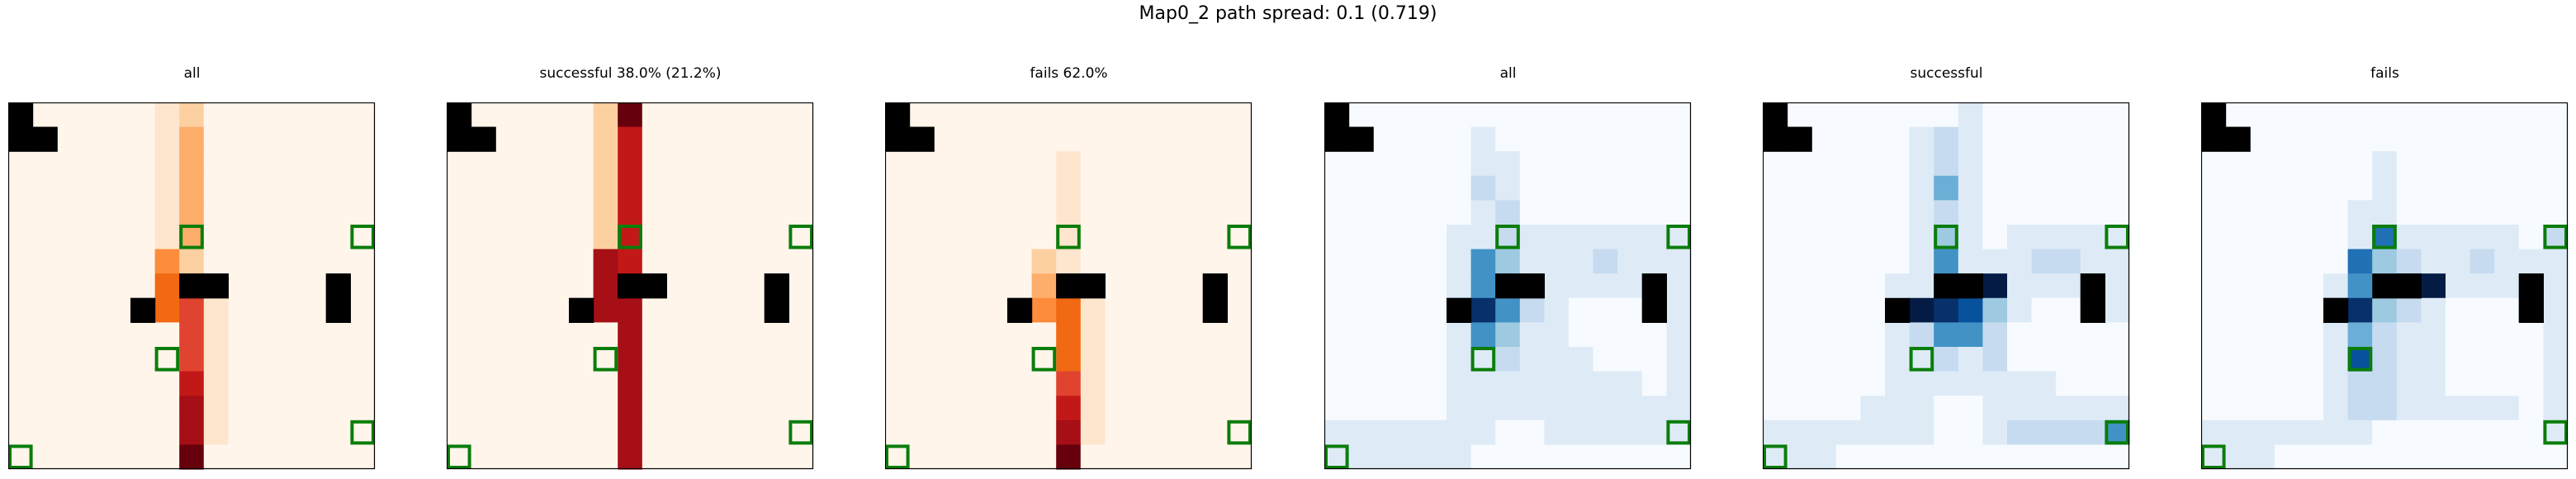 The width and height of the screenshot is (2576, 479). Describe the element at coordinates (1946, 286) in the screenshot. I see `heatmap` at that location.